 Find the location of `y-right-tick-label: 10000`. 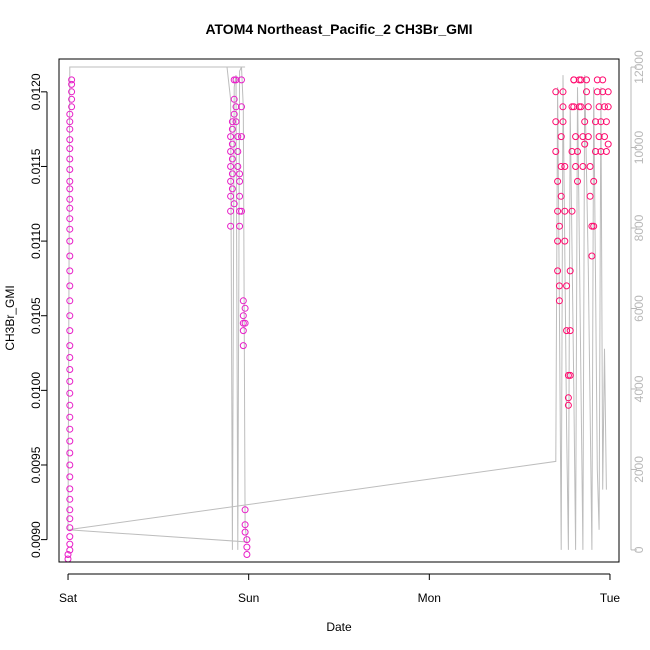

y-right-tick-label: 10000 is located at coordinates (639, 148).